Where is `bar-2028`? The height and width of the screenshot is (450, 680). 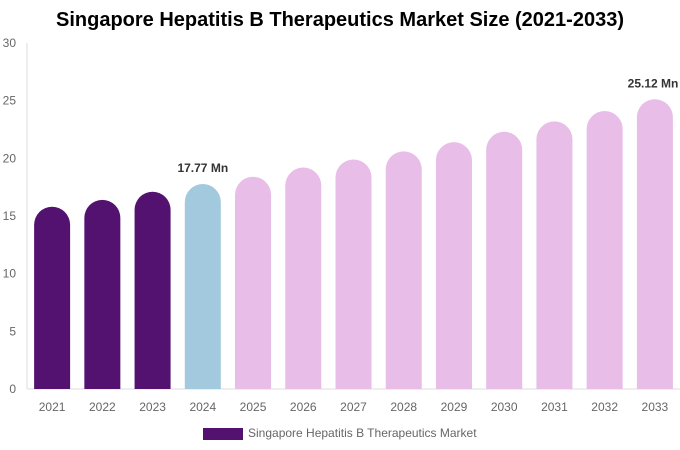 bar-2028 is located at coordinates (403, 270).